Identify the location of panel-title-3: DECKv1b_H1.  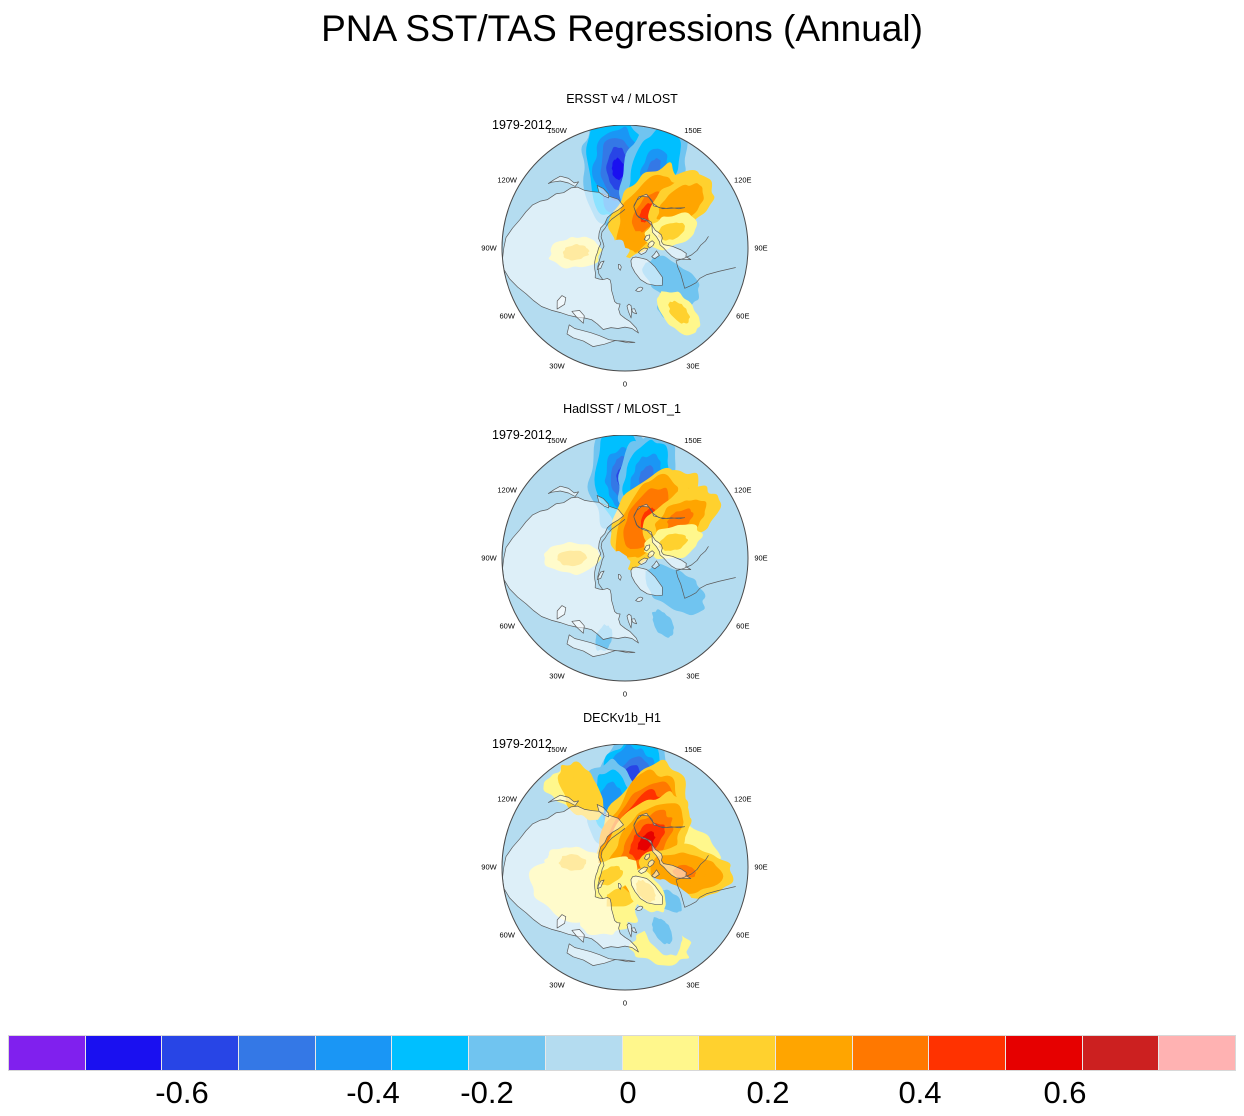
(622, 718).